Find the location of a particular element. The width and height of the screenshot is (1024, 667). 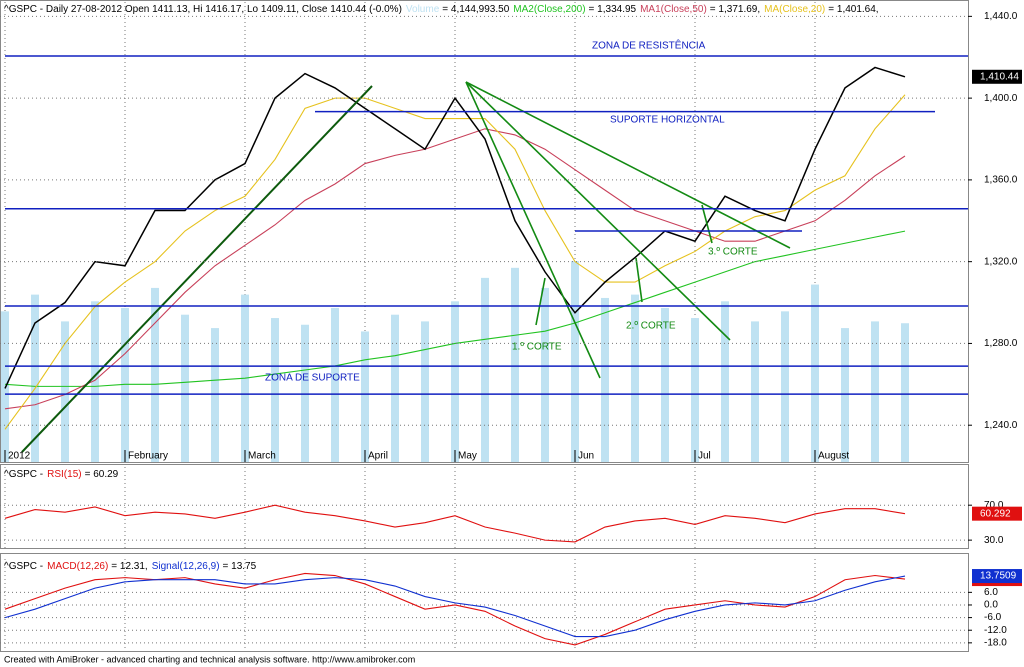

macd-panel-frame is located at coordinates (484, 602).